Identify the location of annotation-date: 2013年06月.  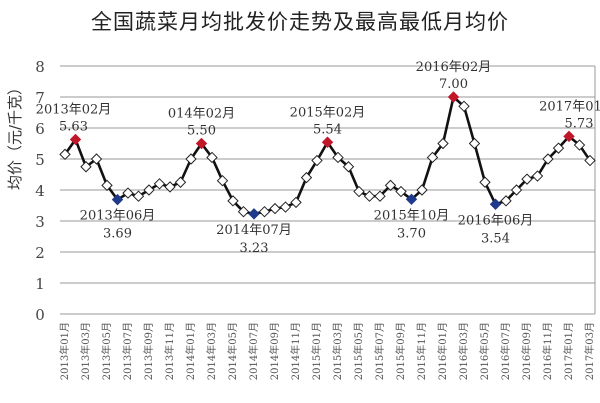
(118, 216).